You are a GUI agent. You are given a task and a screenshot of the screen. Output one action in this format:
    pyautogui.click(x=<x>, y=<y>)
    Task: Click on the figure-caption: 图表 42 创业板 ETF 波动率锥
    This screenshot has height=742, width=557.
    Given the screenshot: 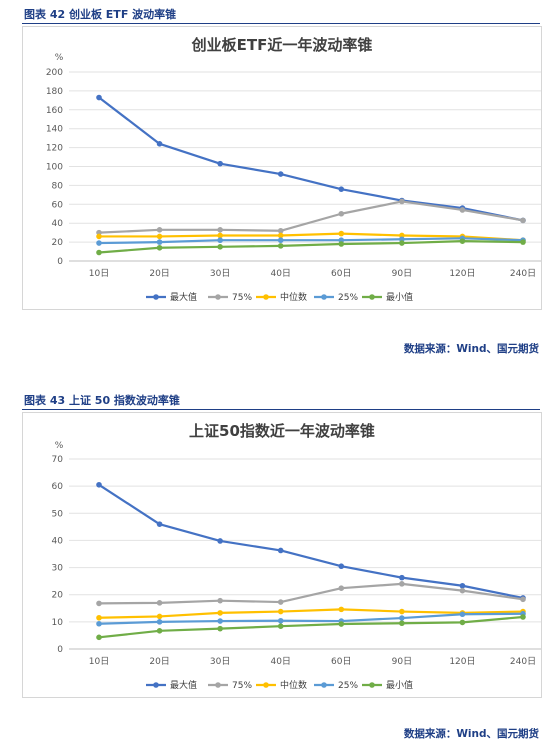 What is the action you would take?
    pyautogui.click(x=100, y=14)
    